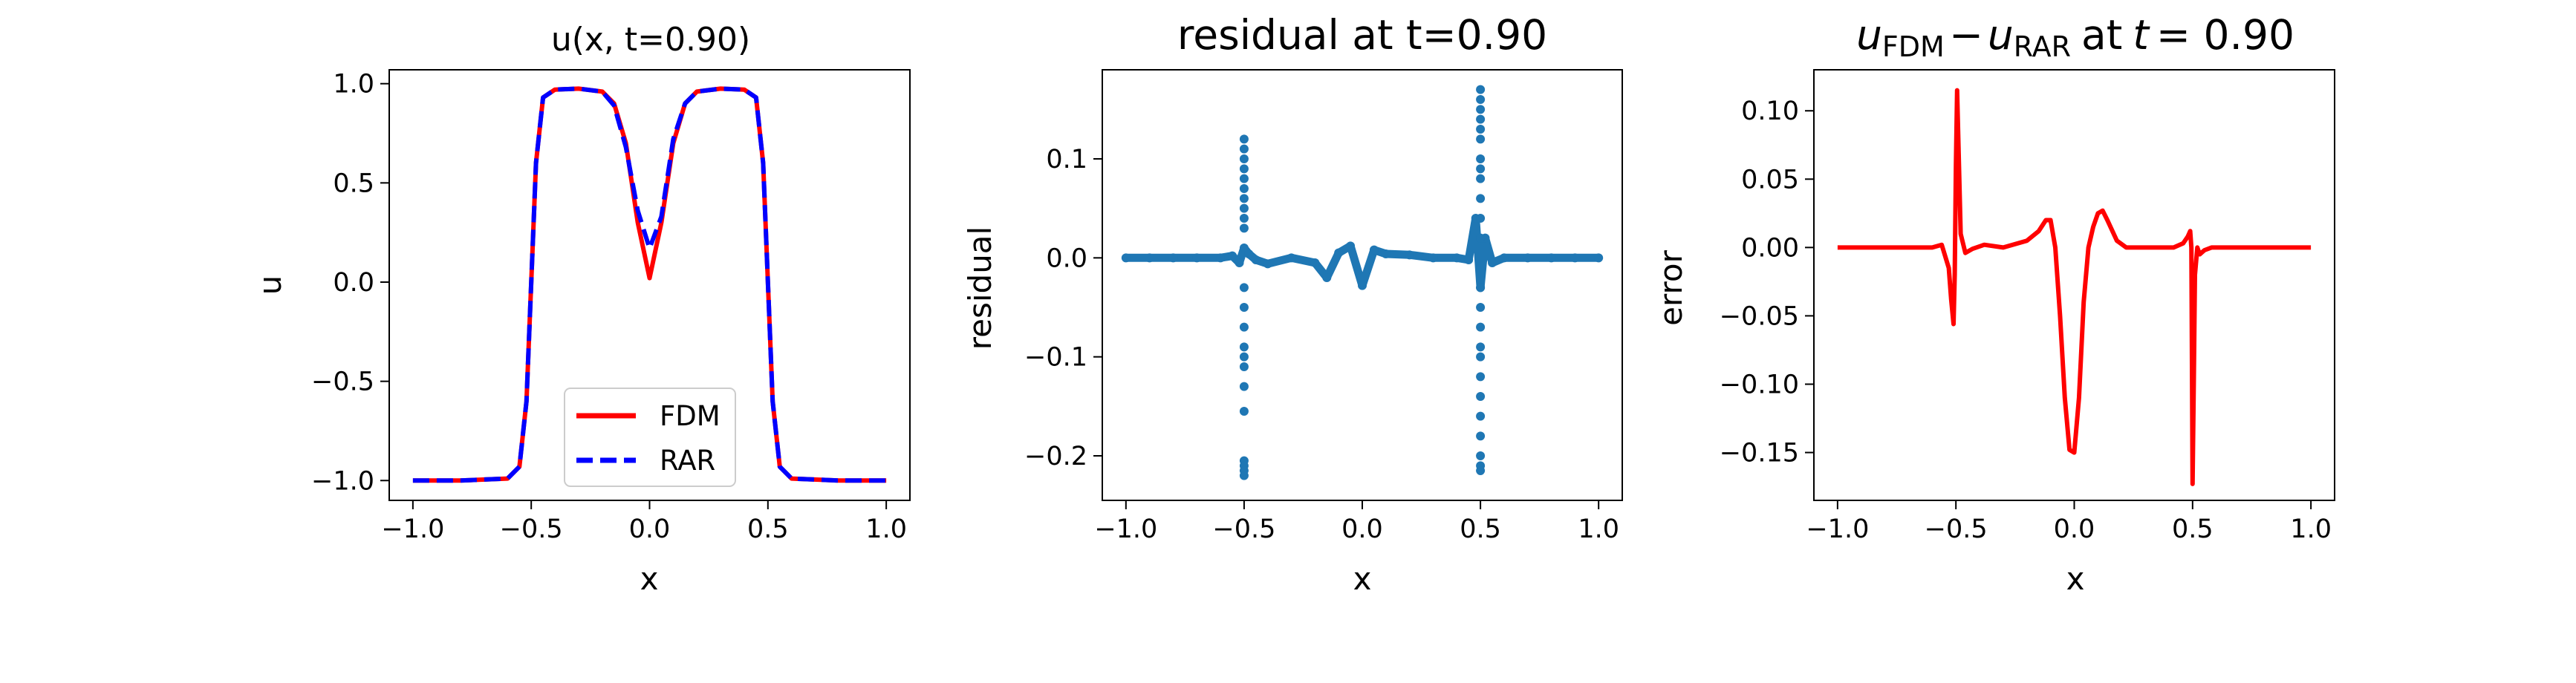  I want to click on ytick-label: −0.05, so click(1760, 316).